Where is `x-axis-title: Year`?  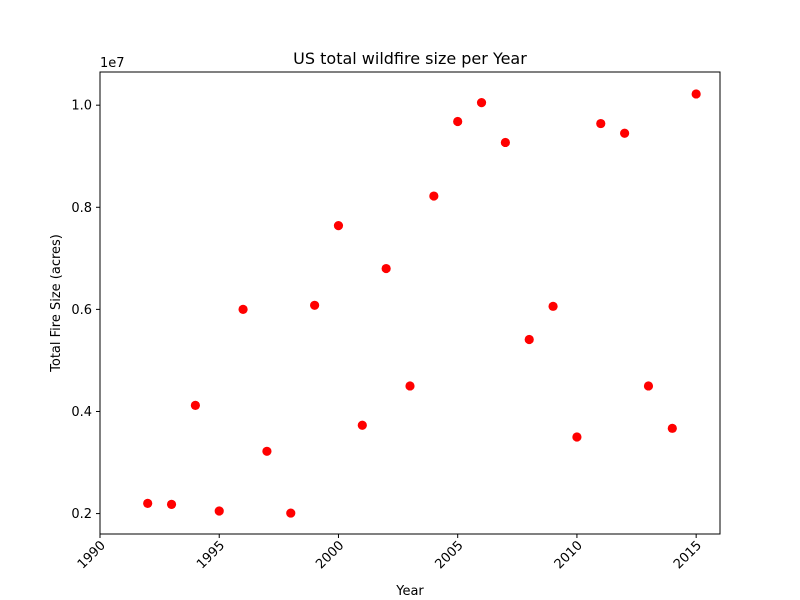 x-axis-title: Year is located at coordinates (409, 591).